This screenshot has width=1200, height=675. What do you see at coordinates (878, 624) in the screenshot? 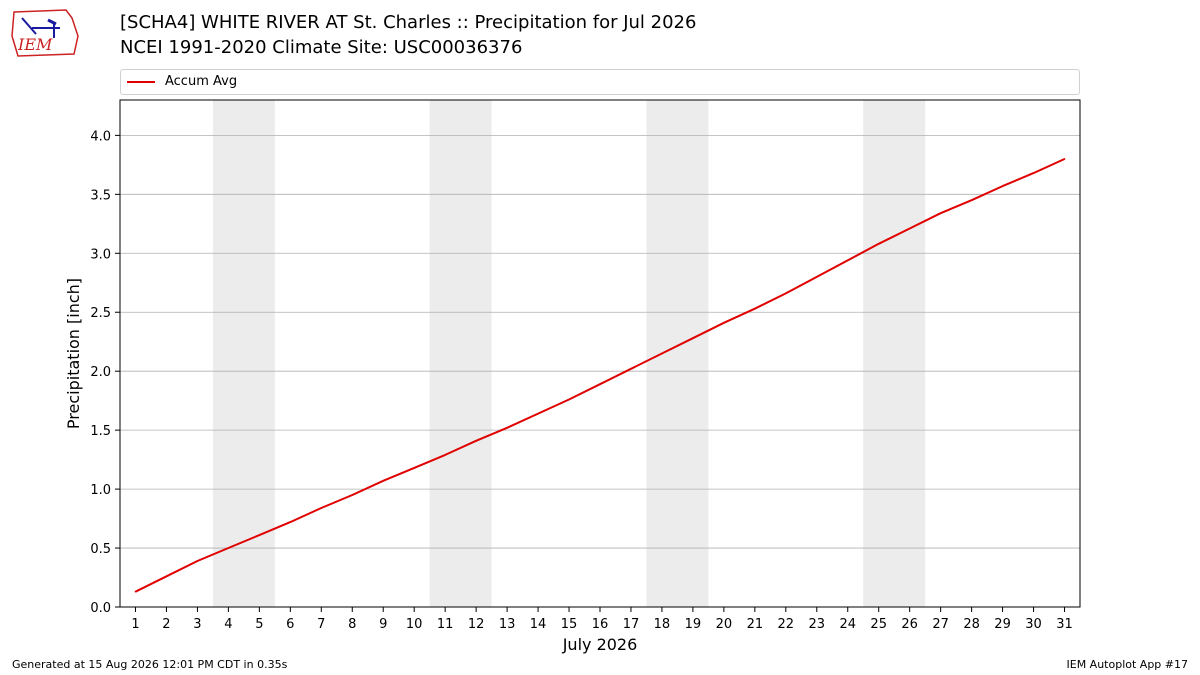
I see `x-tick-label: 25` at bounding box center [878, 624].